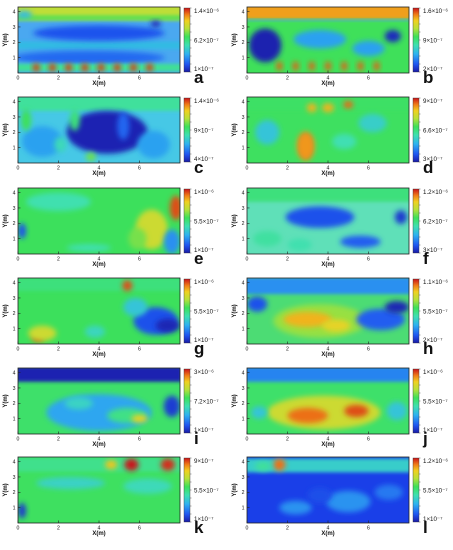 This screenshot has height=550, width=453. What do you see at coordinates (432, 159) in the screenshot?
I see `colorbar-min-label: 3×10⁻⁷` at bounding box center [432, 159].